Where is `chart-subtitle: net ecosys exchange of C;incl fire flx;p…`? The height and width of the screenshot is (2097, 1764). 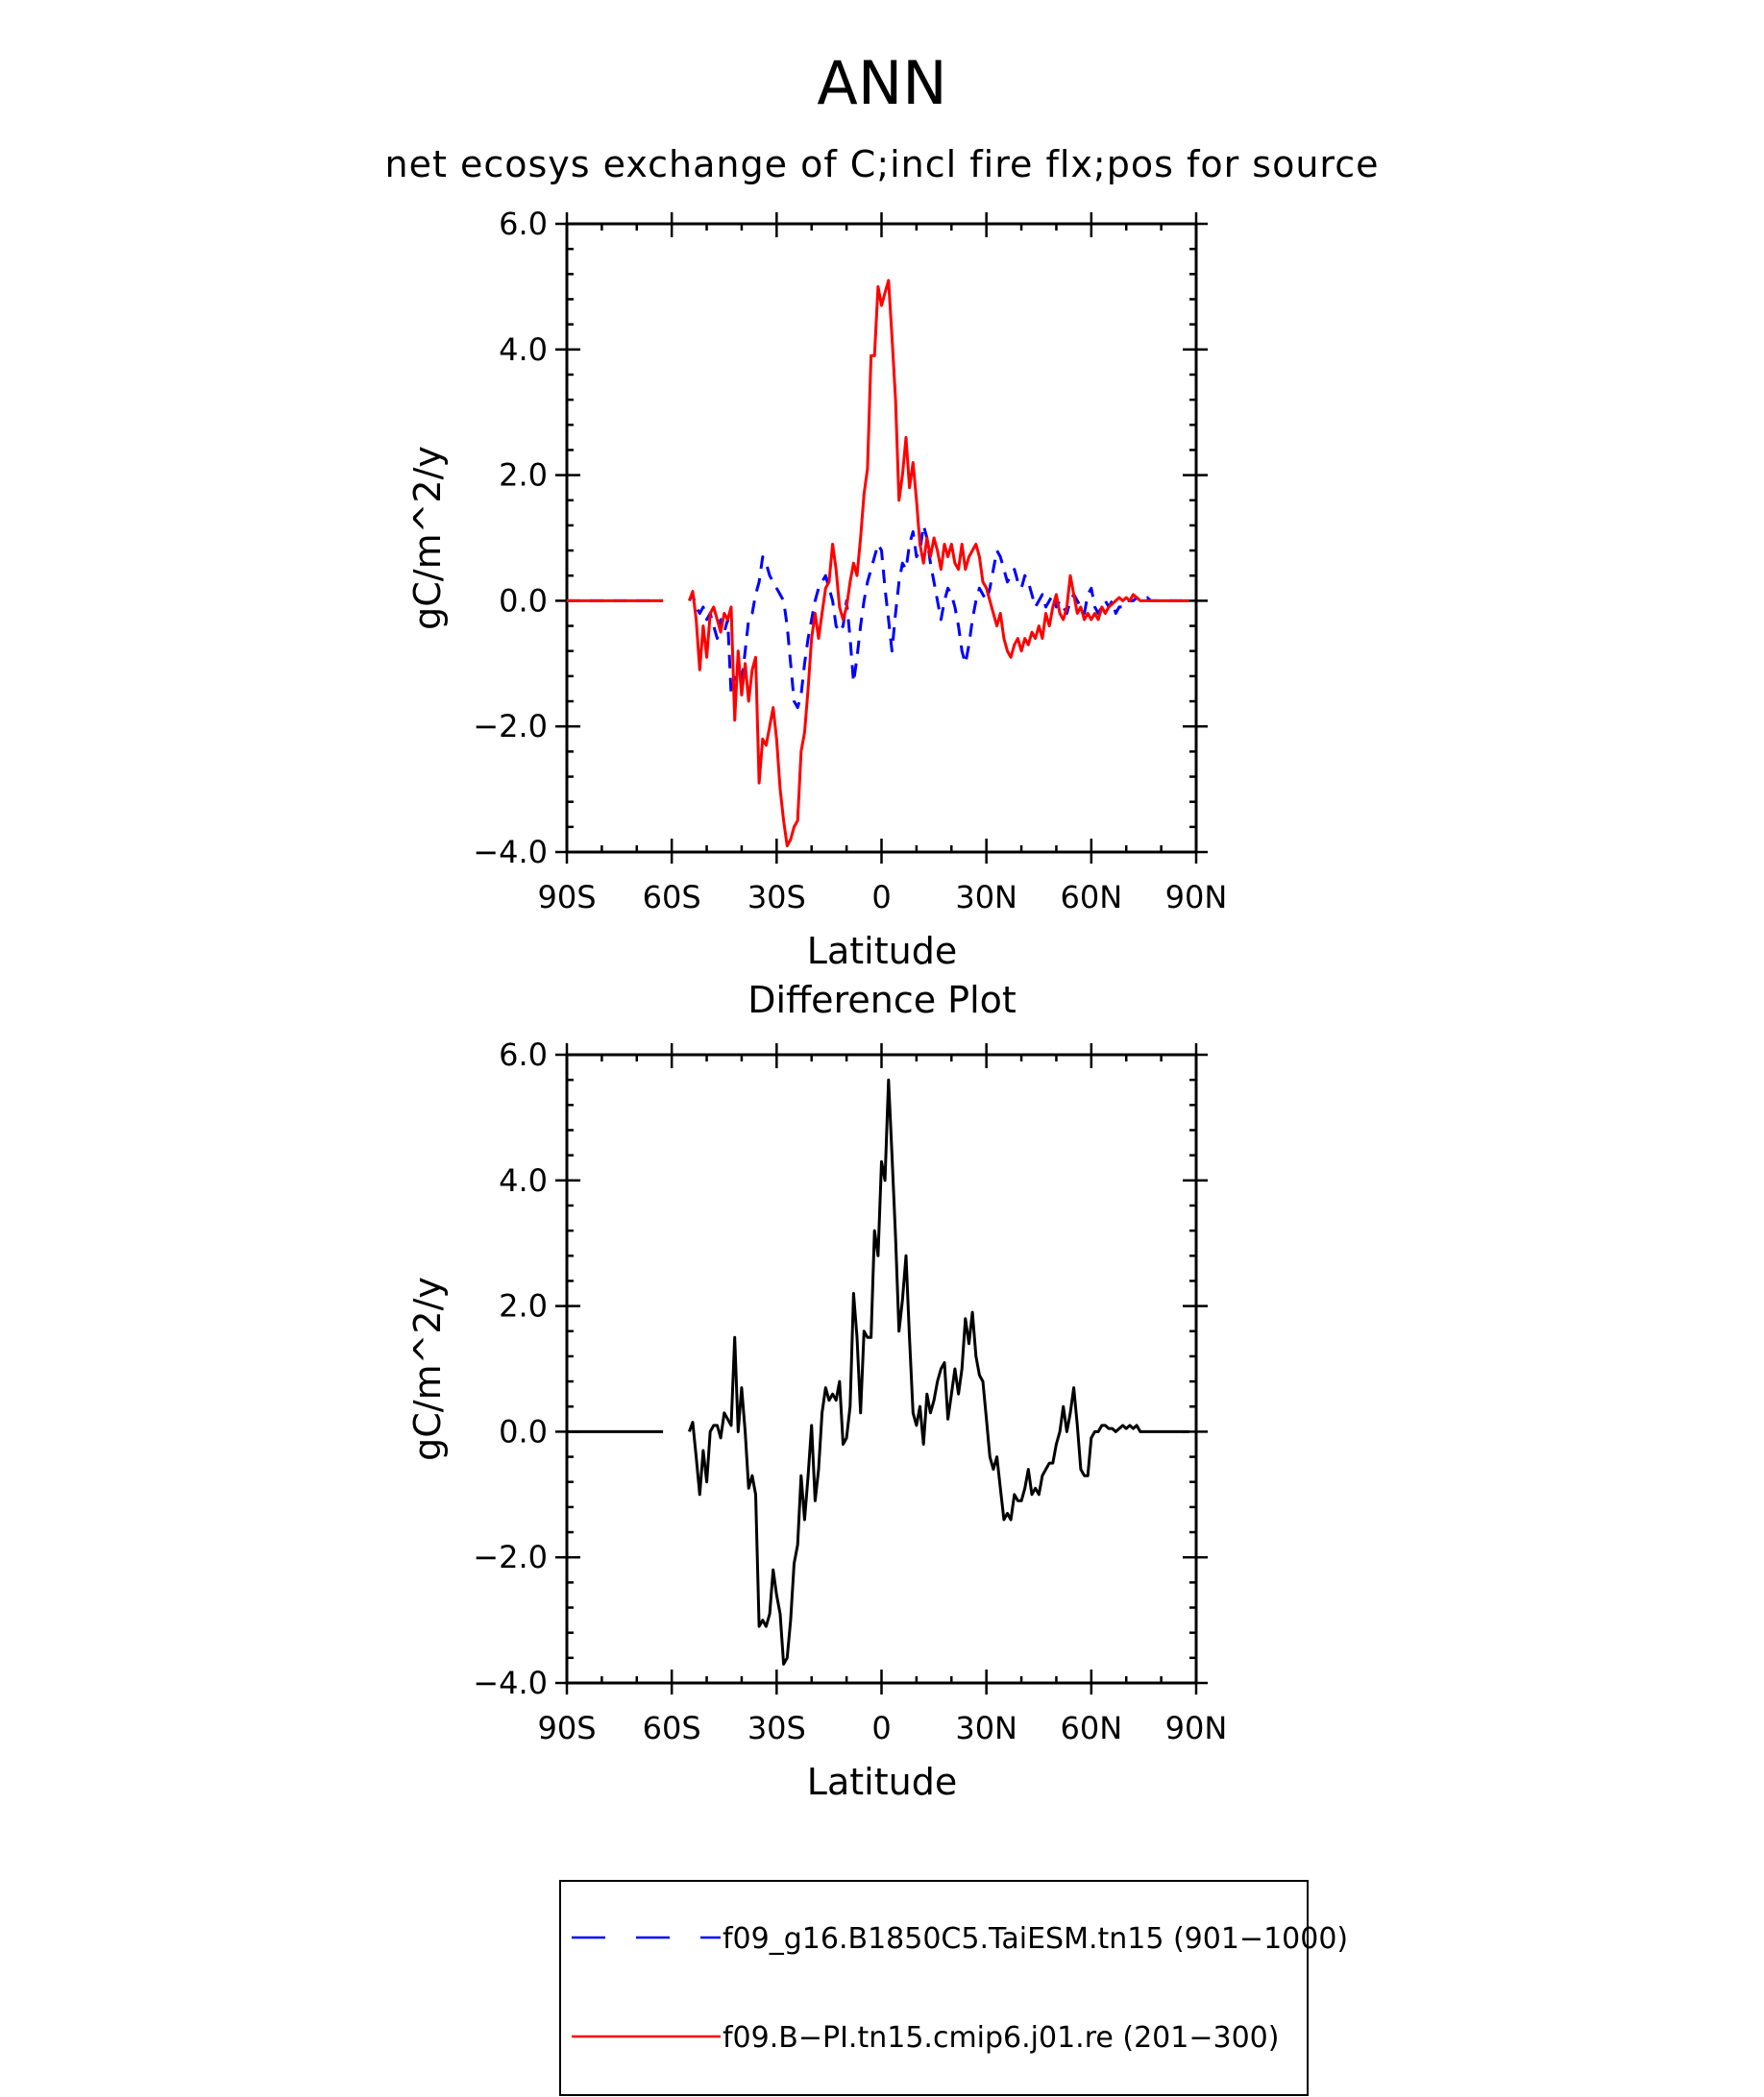 chart-subtitle: net ecosys exchange of C;incl fire flx;p… is located at coordinates (882, 164).